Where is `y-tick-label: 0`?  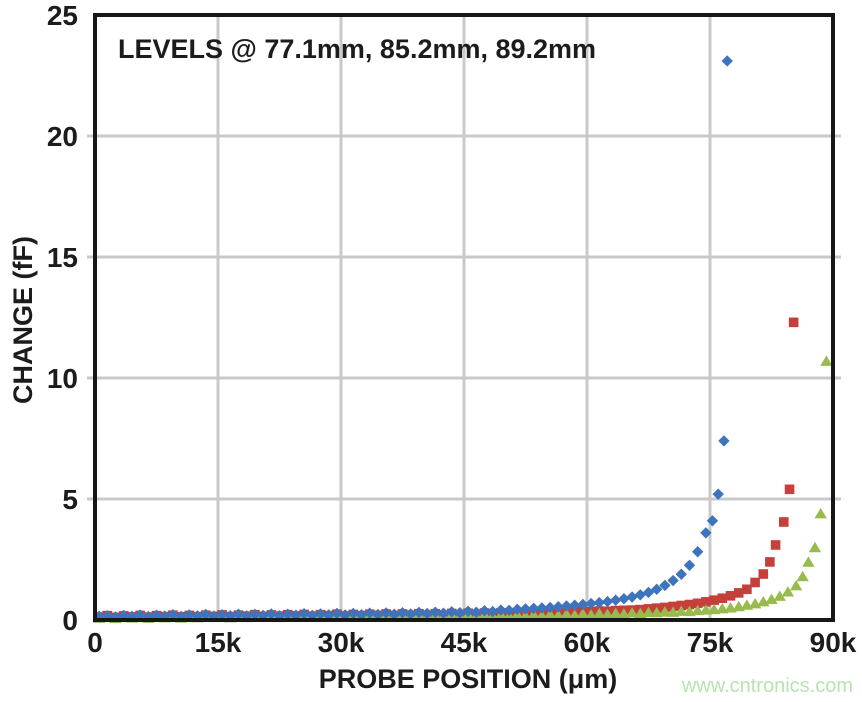 y-tick-label: 0 is located at coordinates (70, 620).